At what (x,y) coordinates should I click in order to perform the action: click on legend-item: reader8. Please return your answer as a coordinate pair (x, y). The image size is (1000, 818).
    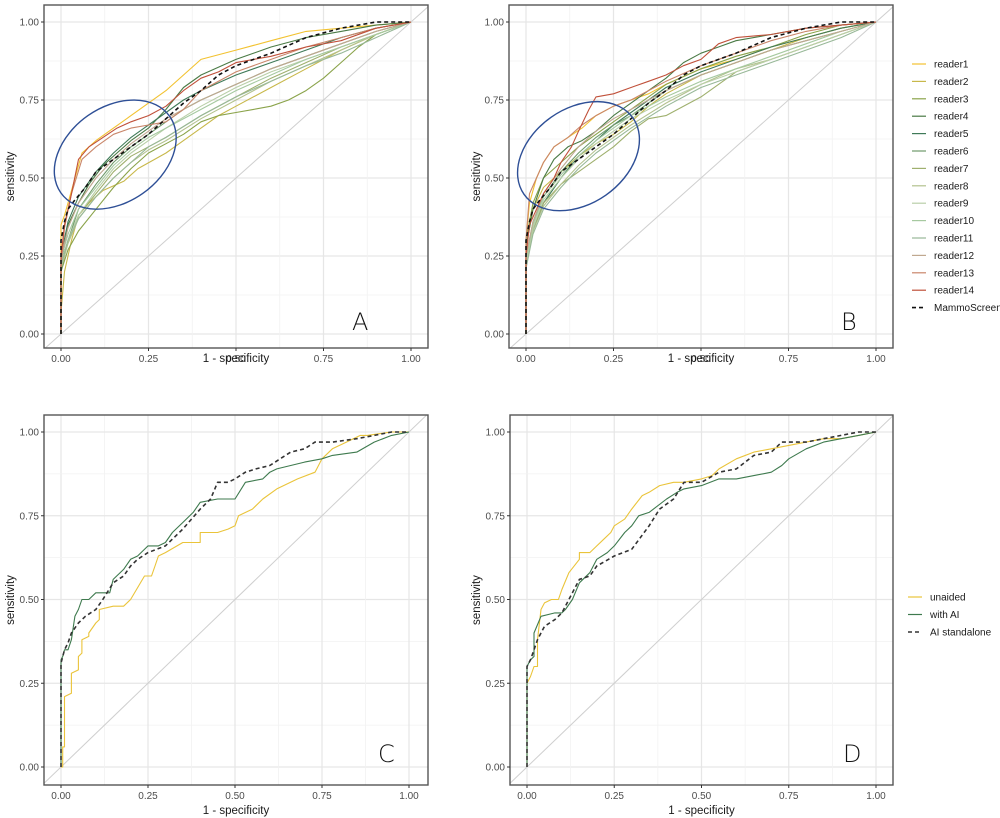
    Looking at the image, I should click on (940, 186).